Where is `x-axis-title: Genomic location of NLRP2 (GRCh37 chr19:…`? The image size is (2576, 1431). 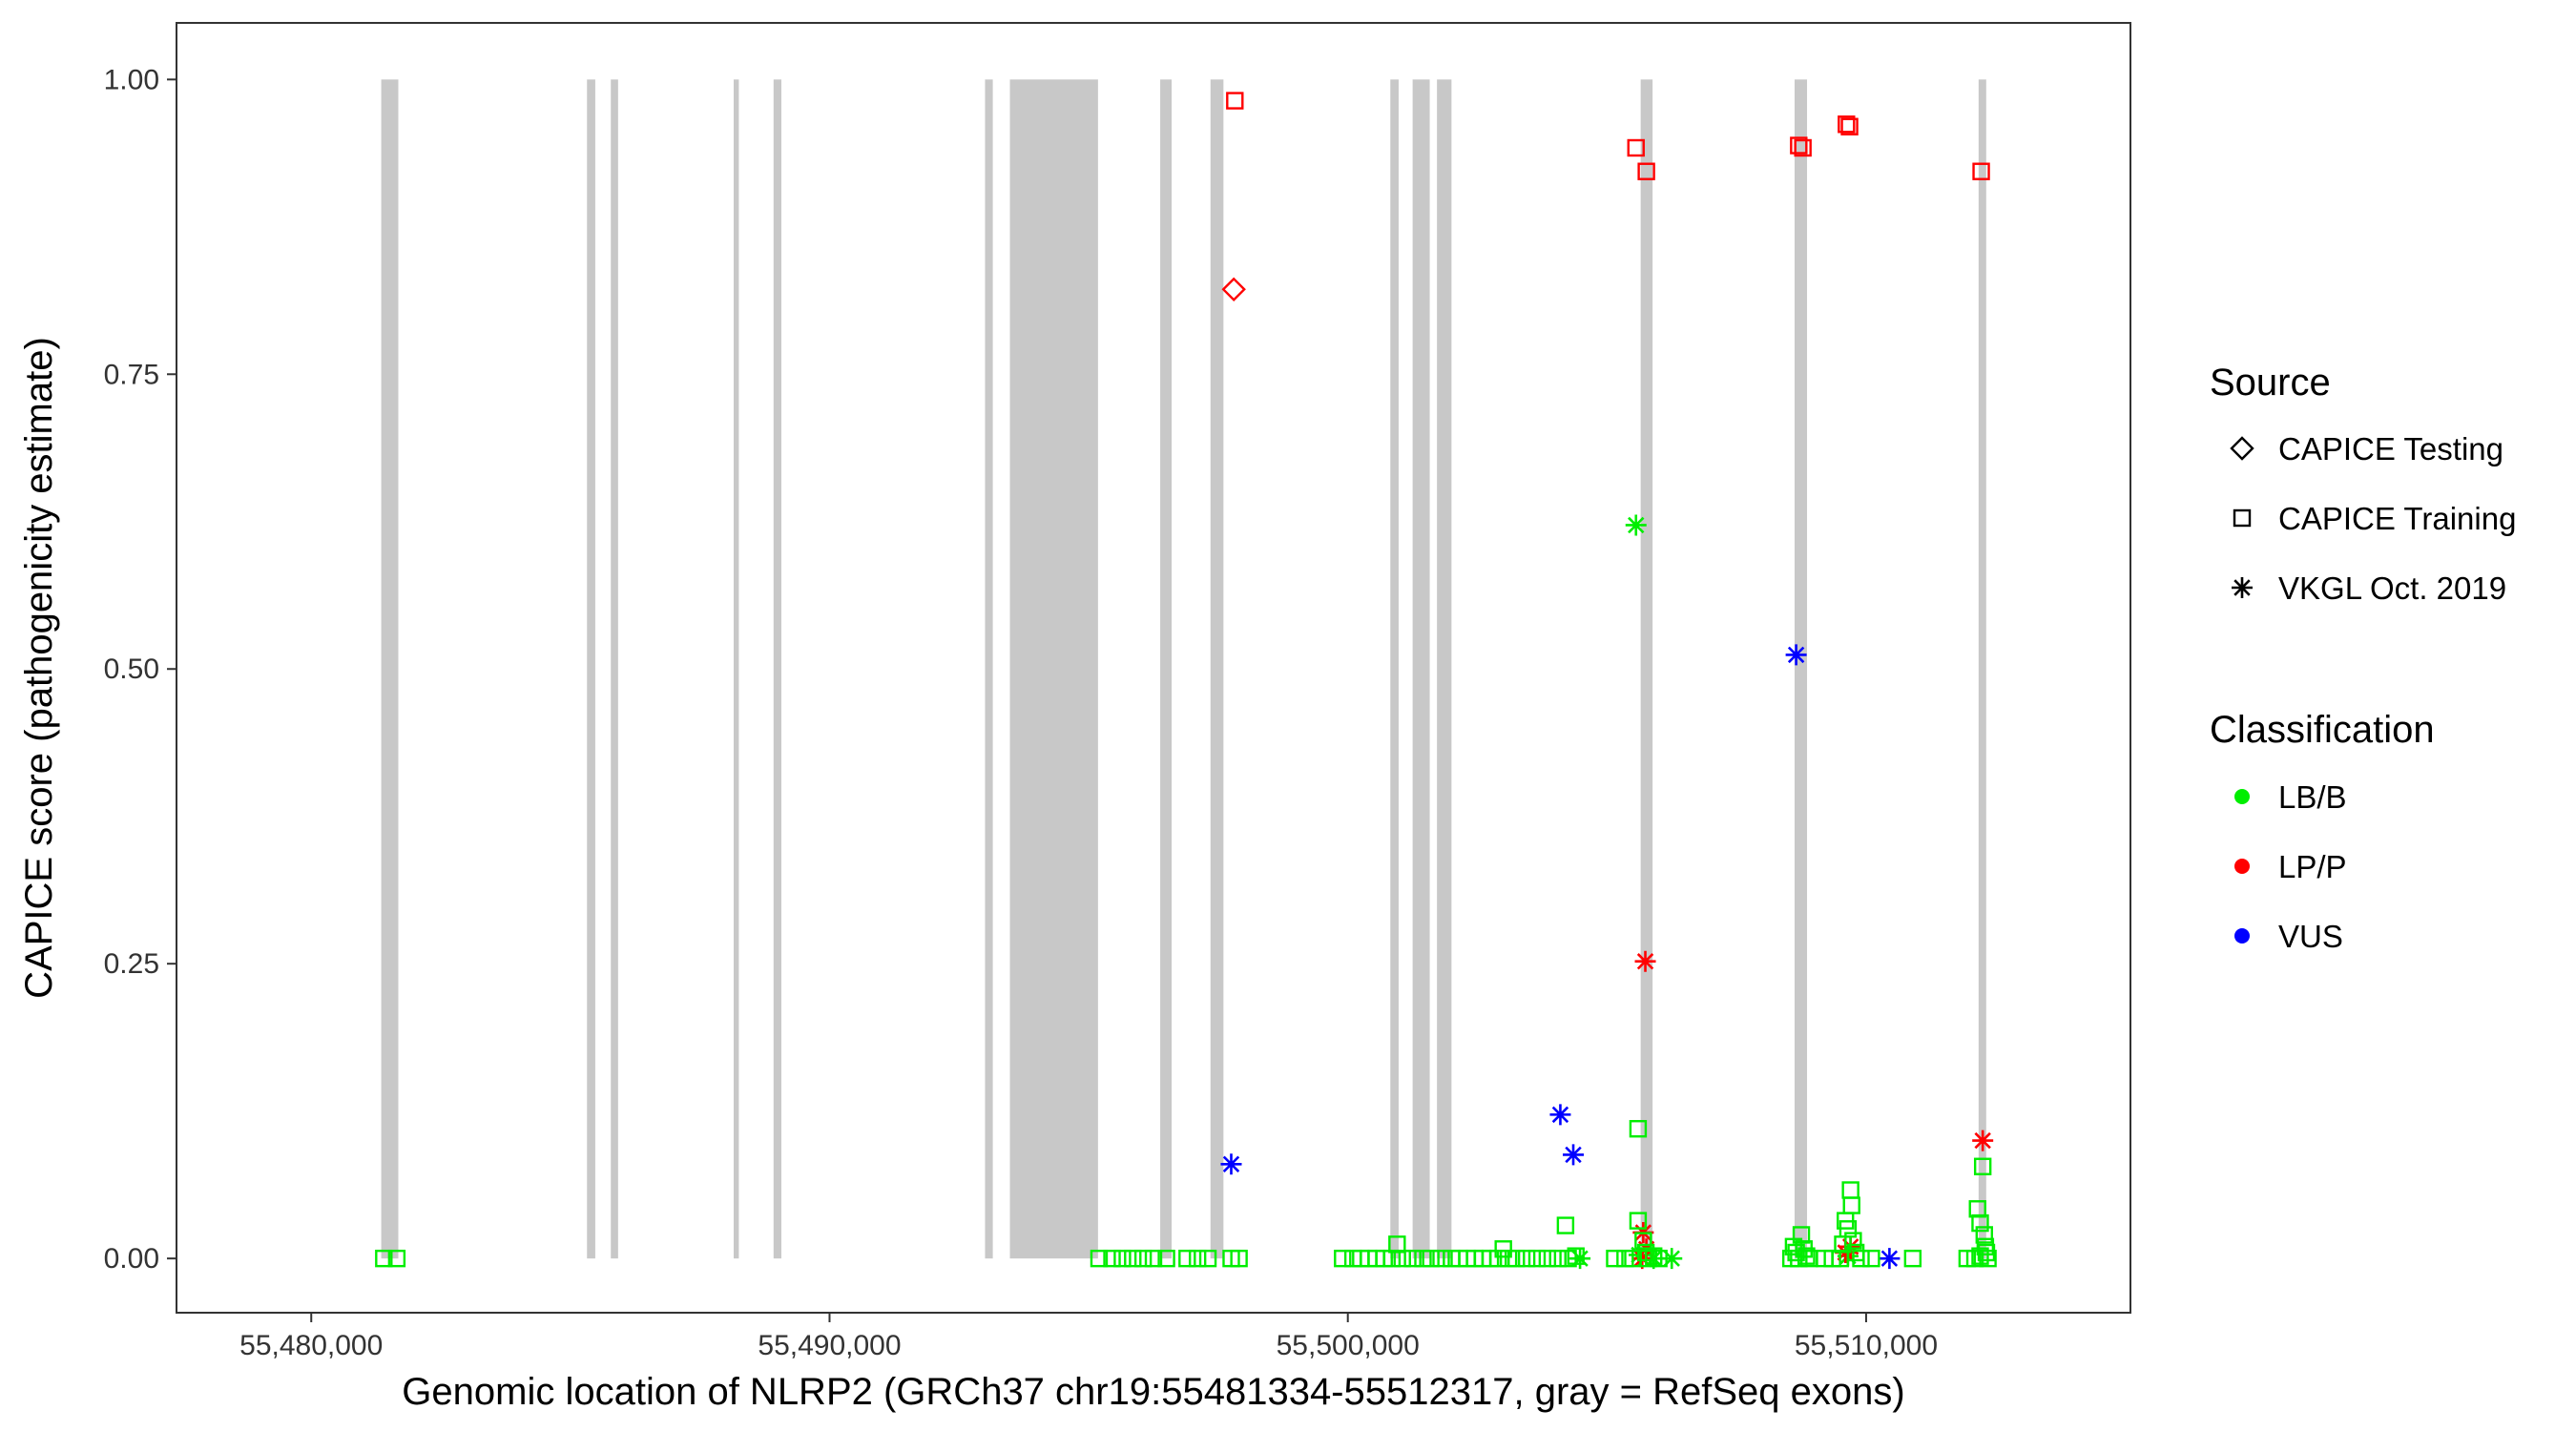 x-axis-title: Genomic location of NLRP2 (GRCh37 chr19:… is located at coordinates (1153, 1392).